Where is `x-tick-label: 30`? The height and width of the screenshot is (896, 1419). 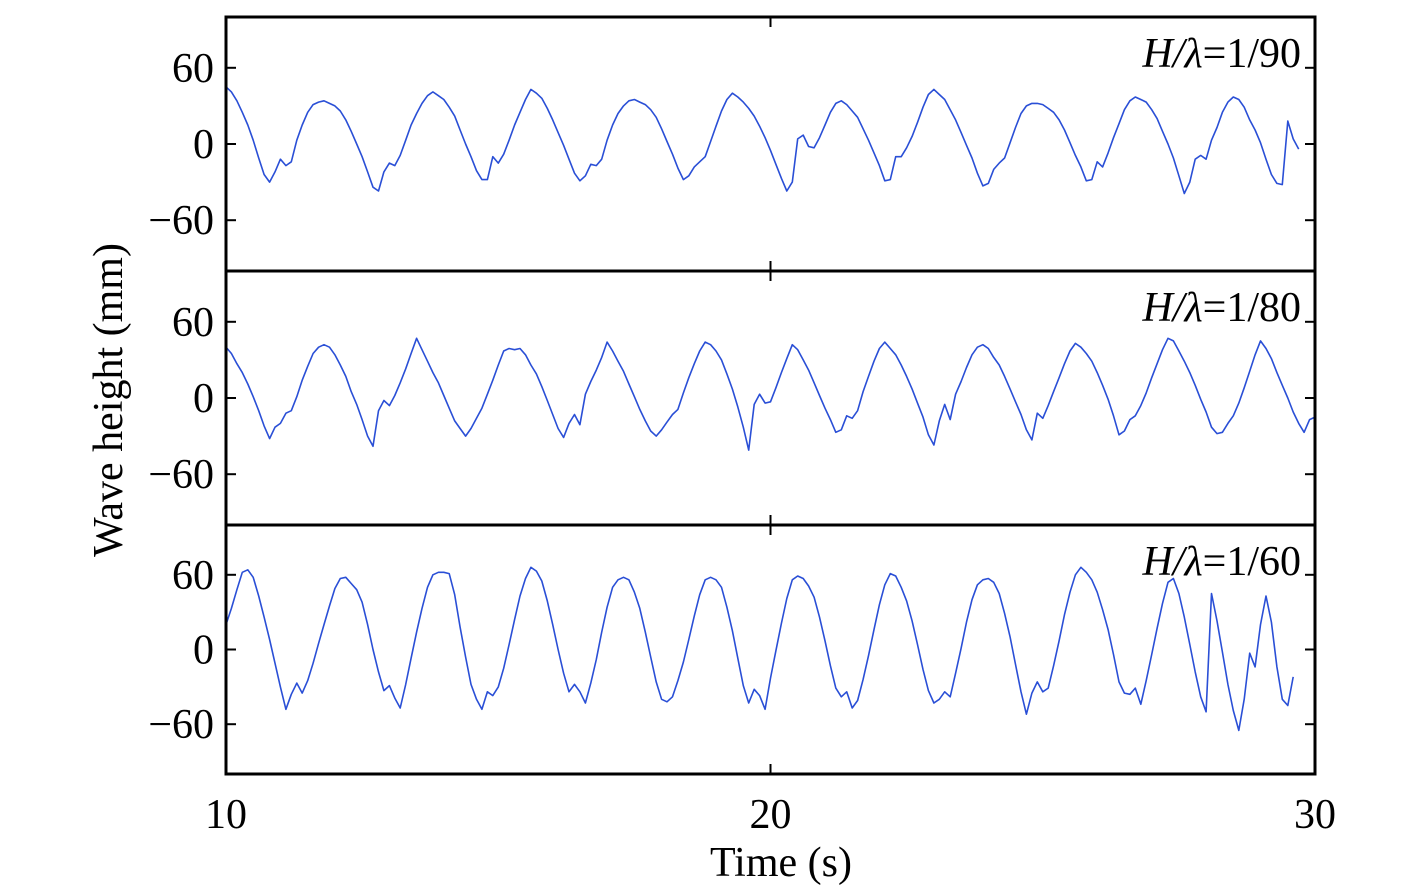
x-tick-label: 30 is located at coordinates (1315, 815).